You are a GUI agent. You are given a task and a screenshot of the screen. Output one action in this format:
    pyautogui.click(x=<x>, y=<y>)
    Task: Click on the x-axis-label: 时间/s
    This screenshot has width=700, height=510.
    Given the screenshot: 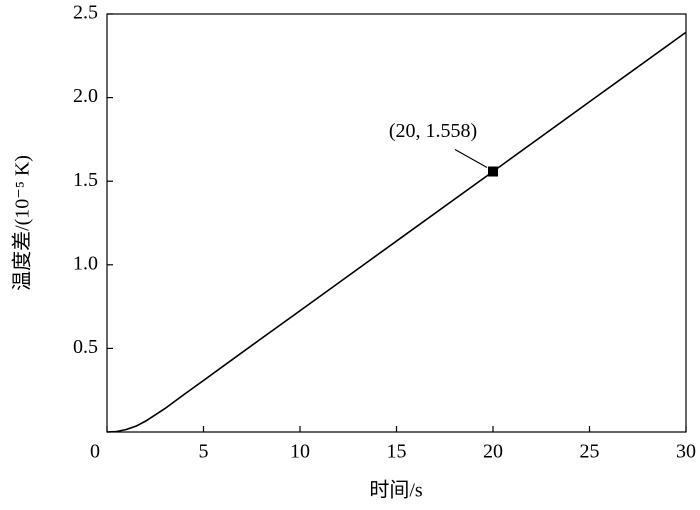 What is the action you would take?
    pyautogui.click(x=396, y=490)
    